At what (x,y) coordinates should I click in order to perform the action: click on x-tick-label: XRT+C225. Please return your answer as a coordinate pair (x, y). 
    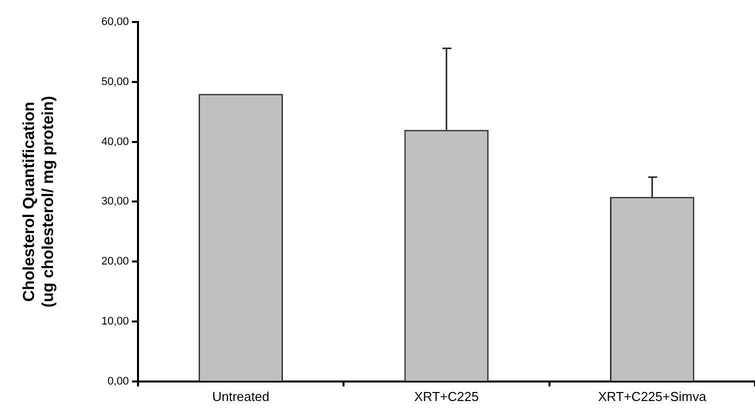
    Looking at the image, I should click on (446, 396).